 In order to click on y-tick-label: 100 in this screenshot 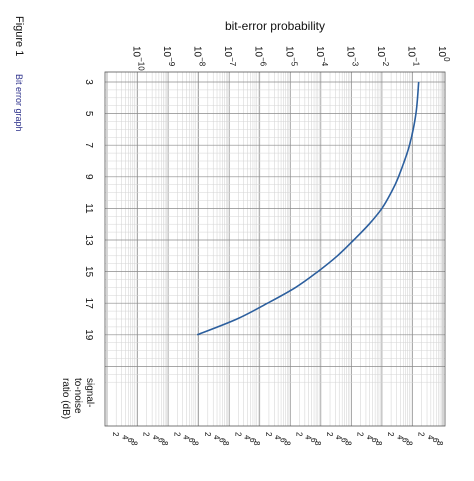, I will do `click(443, 54)`.